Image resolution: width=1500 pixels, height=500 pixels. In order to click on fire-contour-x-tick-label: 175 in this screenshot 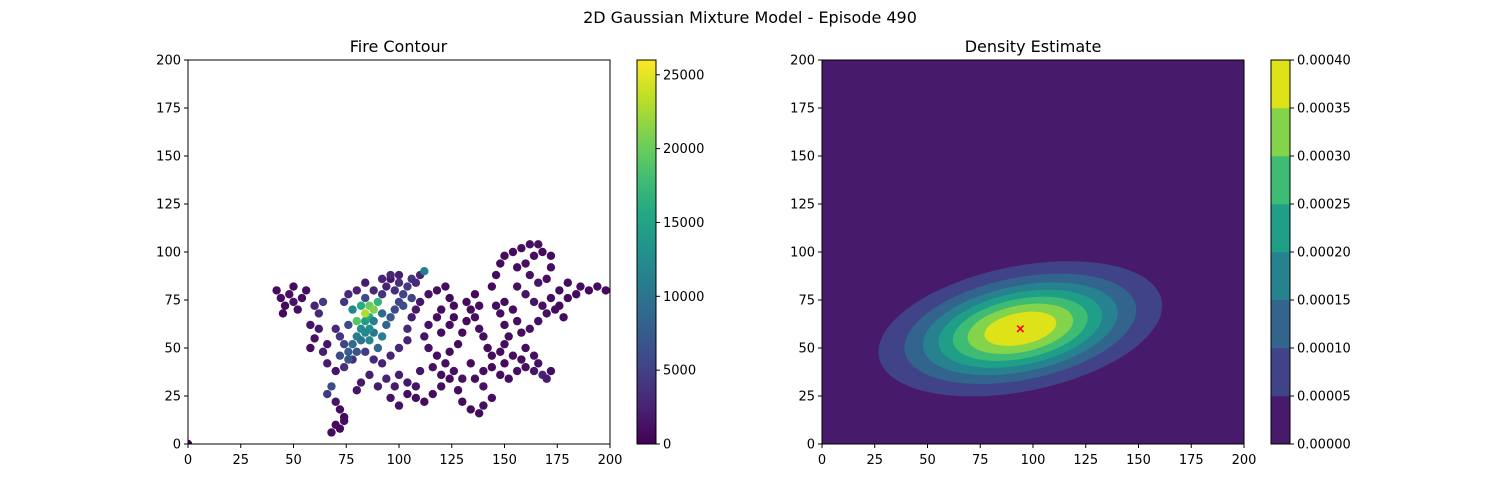, I will do `click(557, 460)`.